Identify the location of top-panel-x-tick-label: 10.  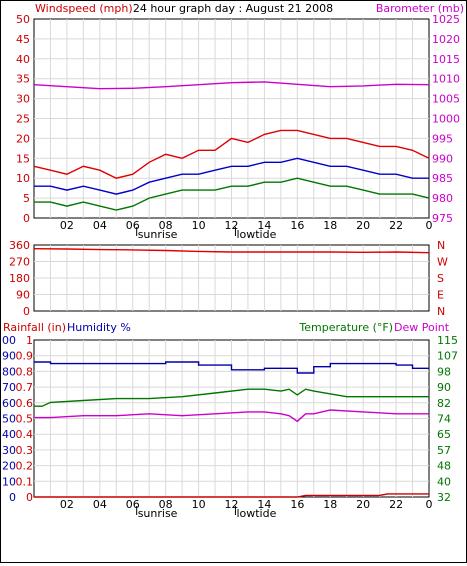
(199, 225).